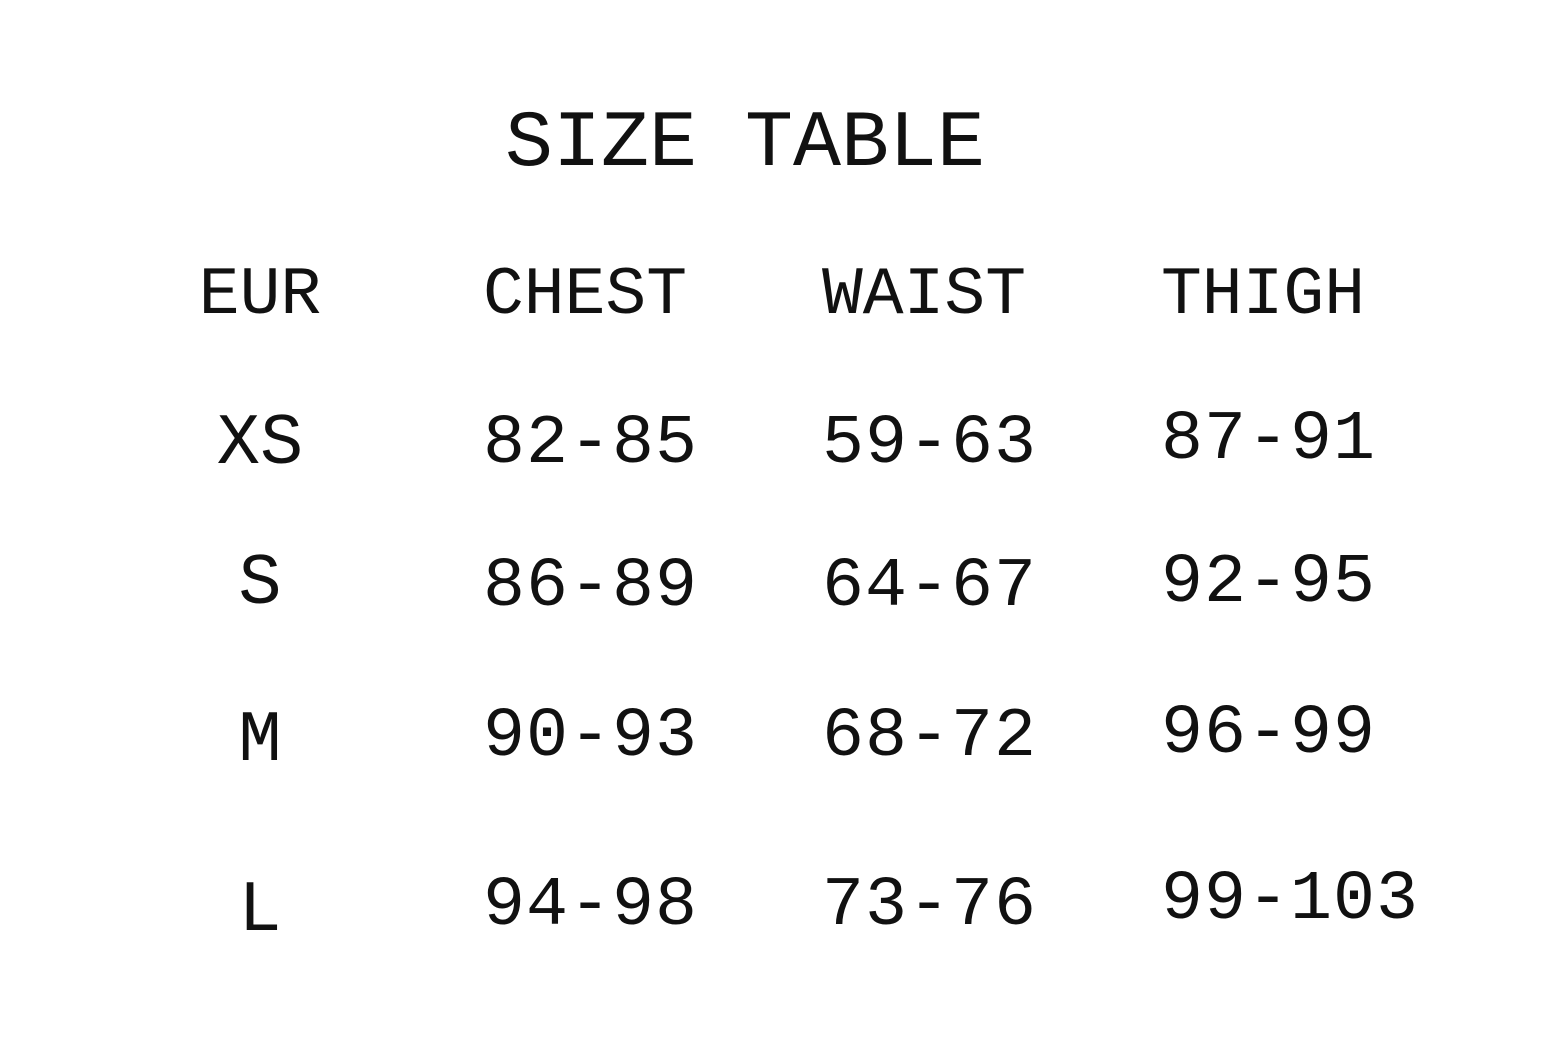 The image size is (1553, 1052). What do you see at coordinates (1269, 440) in the screenshot?
I see `thigh-value: 87-91` at bounding box center [1269, 440].